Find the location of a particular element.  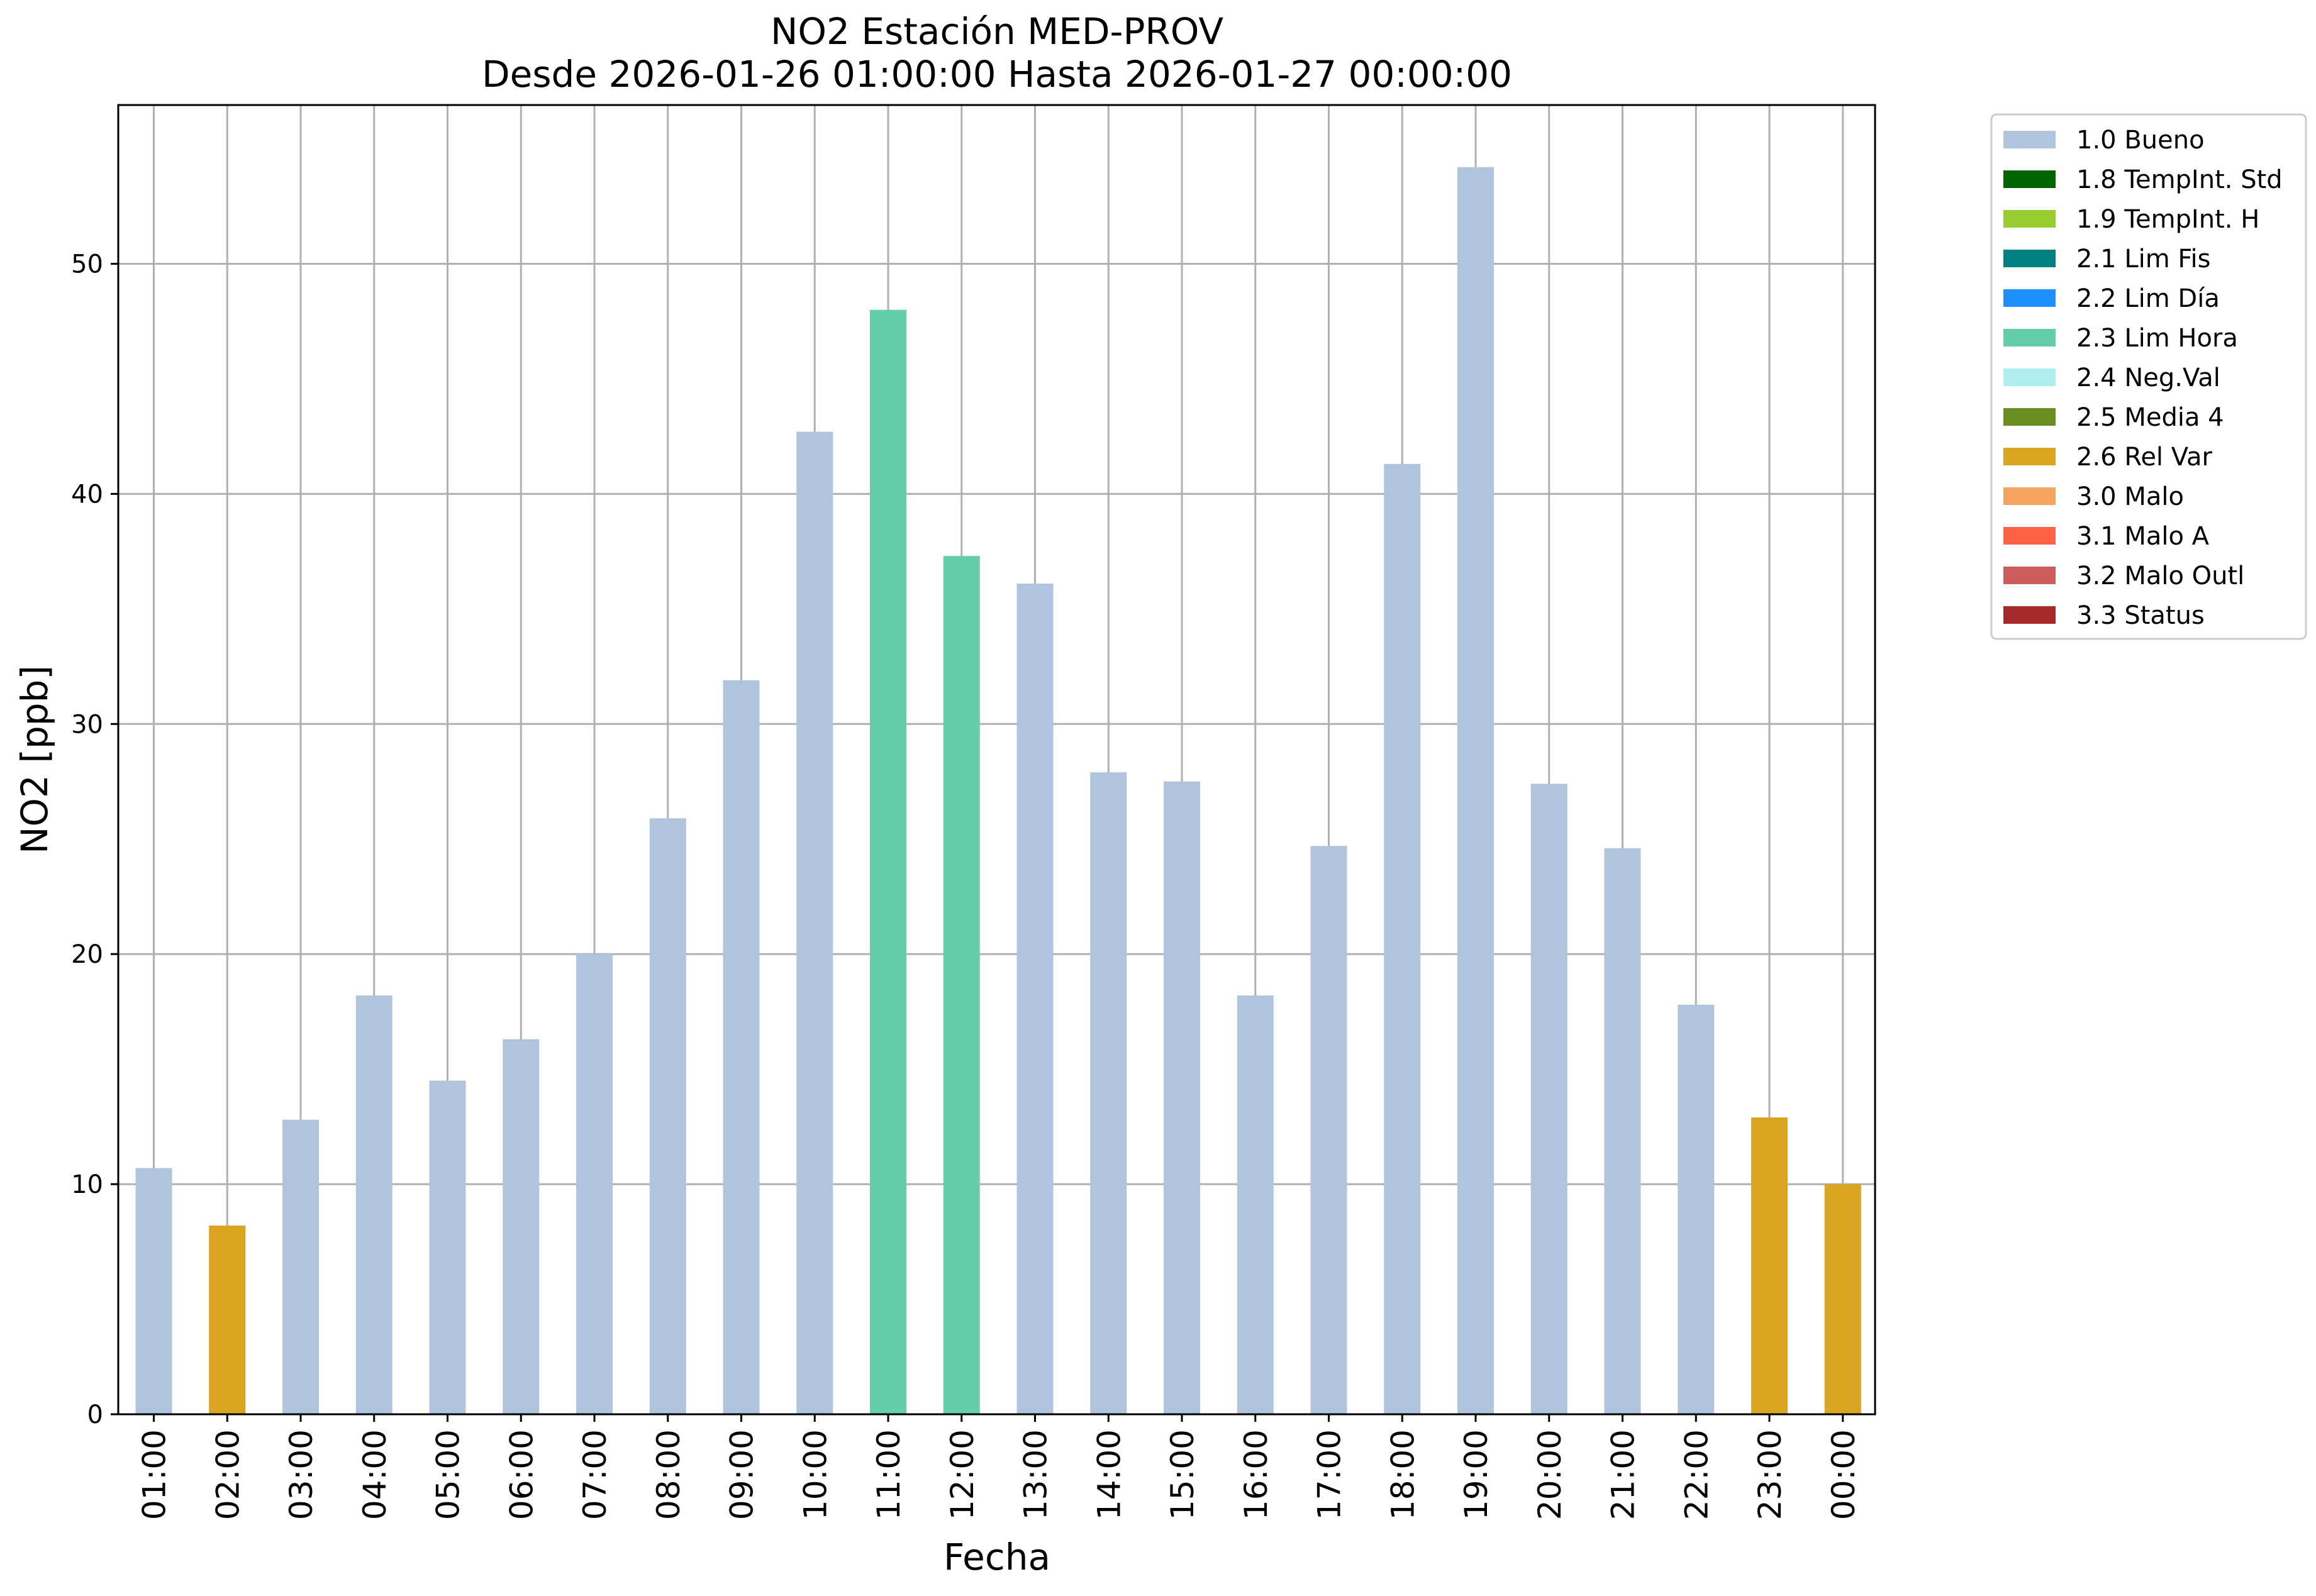

legend-frame is located at coordinates (2148, 376).